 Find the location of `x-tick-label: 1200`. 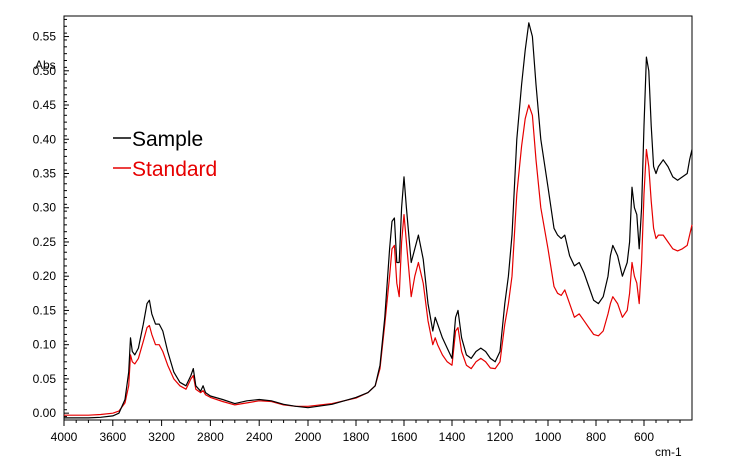

x-tick-label: 1200 is located at coordinates (500, 437).